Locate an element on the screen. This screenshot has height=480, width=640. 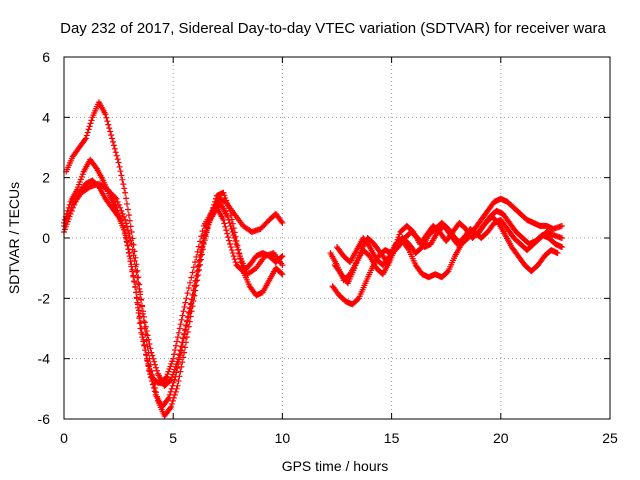
x-tick-label: 5 is located at coordinates (173, 438).